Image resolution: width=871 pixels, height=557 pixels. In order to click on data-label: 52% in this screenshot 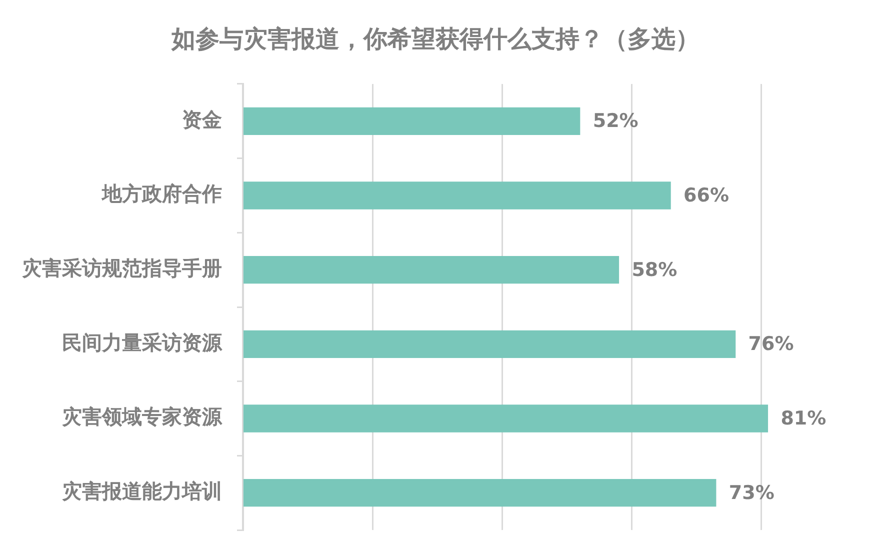, I will do `click(615, 121)`.